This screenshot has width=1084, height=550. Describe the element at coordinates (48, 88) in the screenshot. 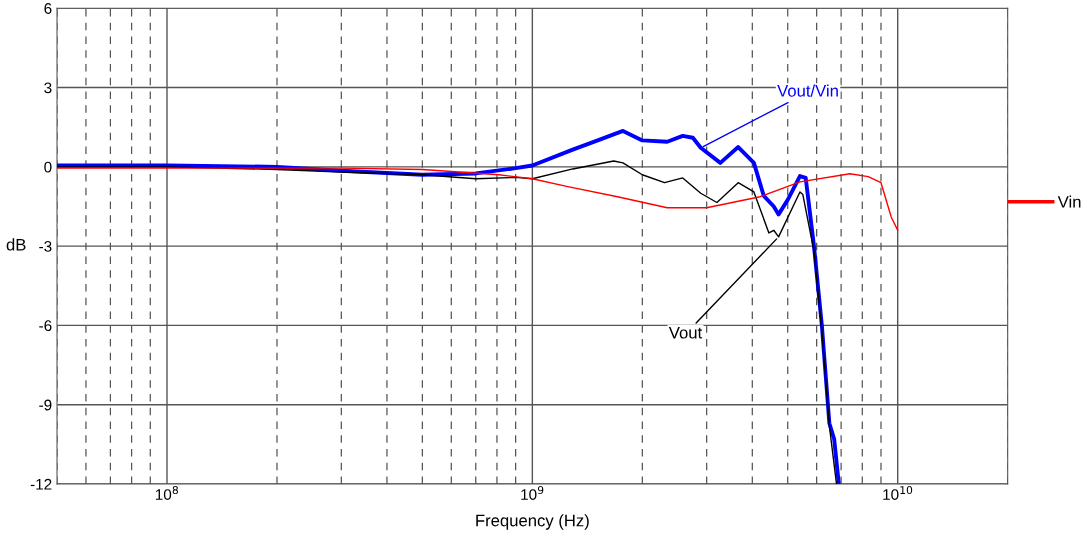

I see `y-tick-label: 3` at that location.